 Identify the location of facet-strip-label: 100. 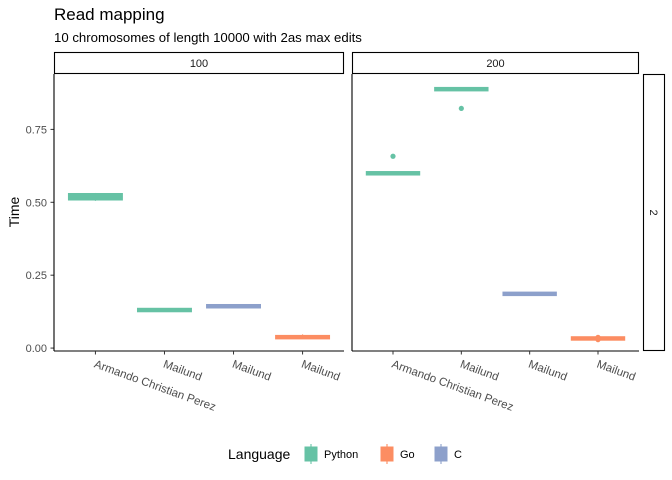
(199, 64).